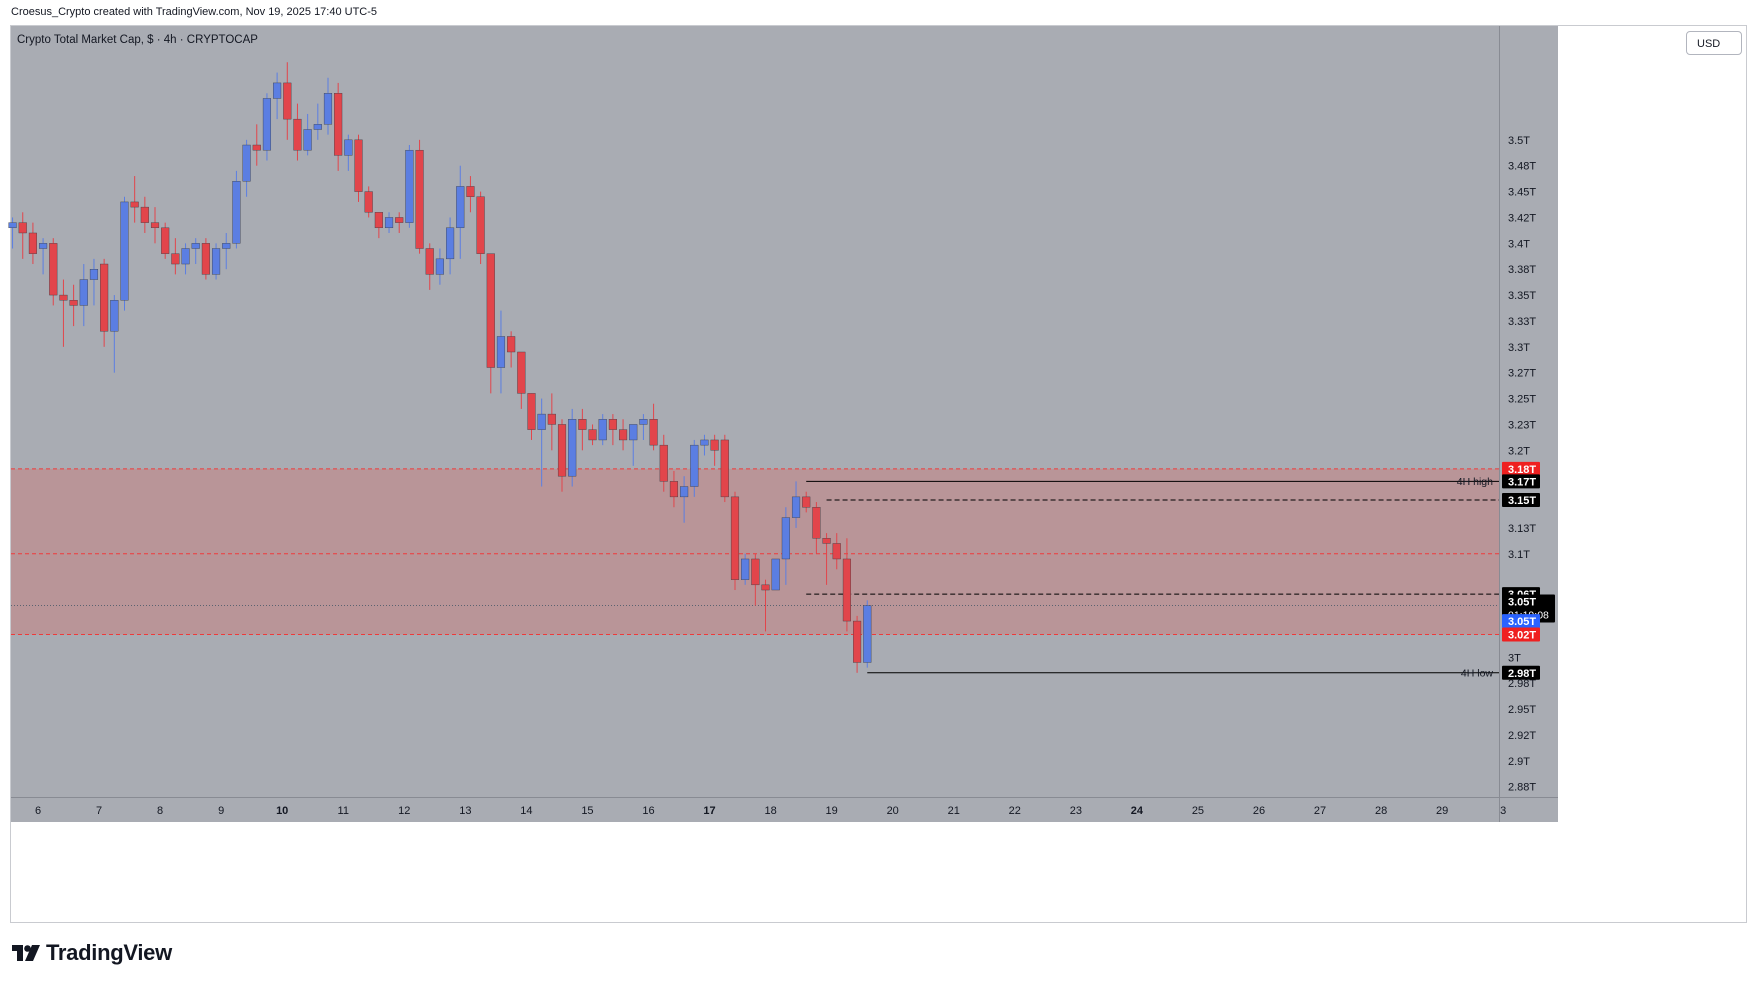  Describe the element at coordinates (1522, 400) in the screenshot. I see `y-tick-label-10: 3.25T` at that location.